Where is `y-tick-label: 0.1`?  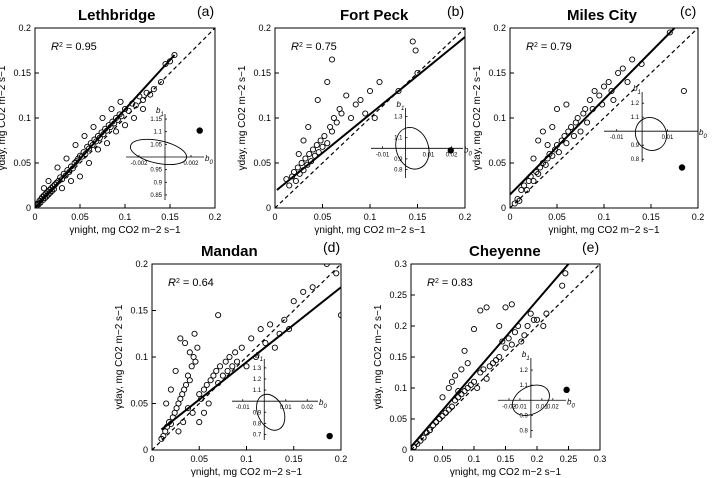 y-tick-label: 0.1 is located at coordinates (264, 118).